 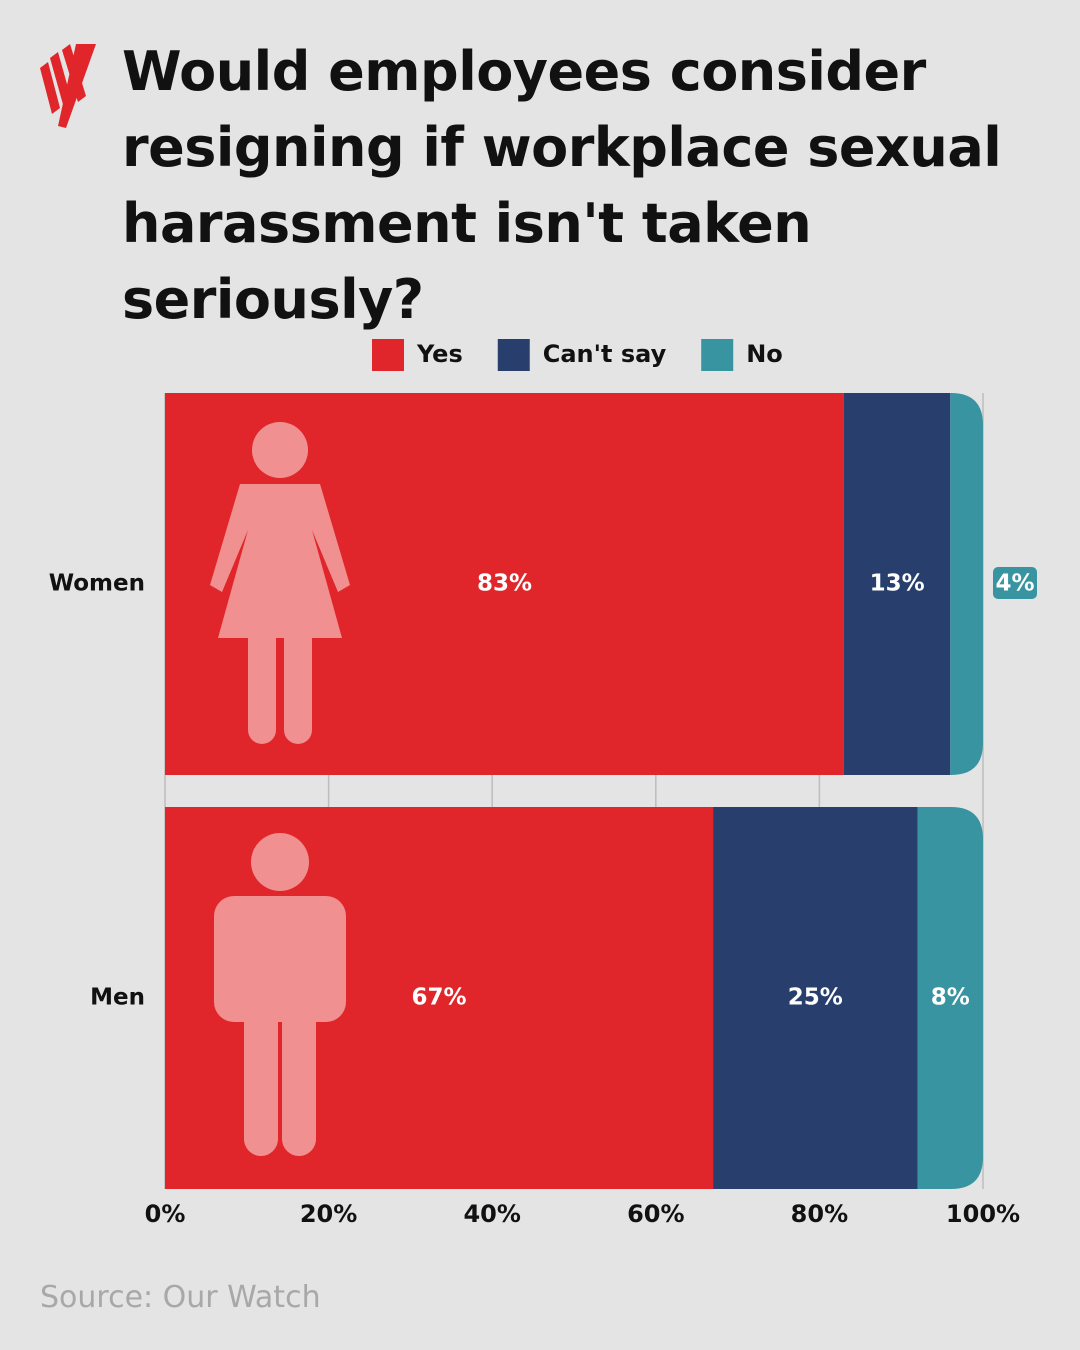 I want to click on x-tick-label: 60%, so click(x=655, y=1214).